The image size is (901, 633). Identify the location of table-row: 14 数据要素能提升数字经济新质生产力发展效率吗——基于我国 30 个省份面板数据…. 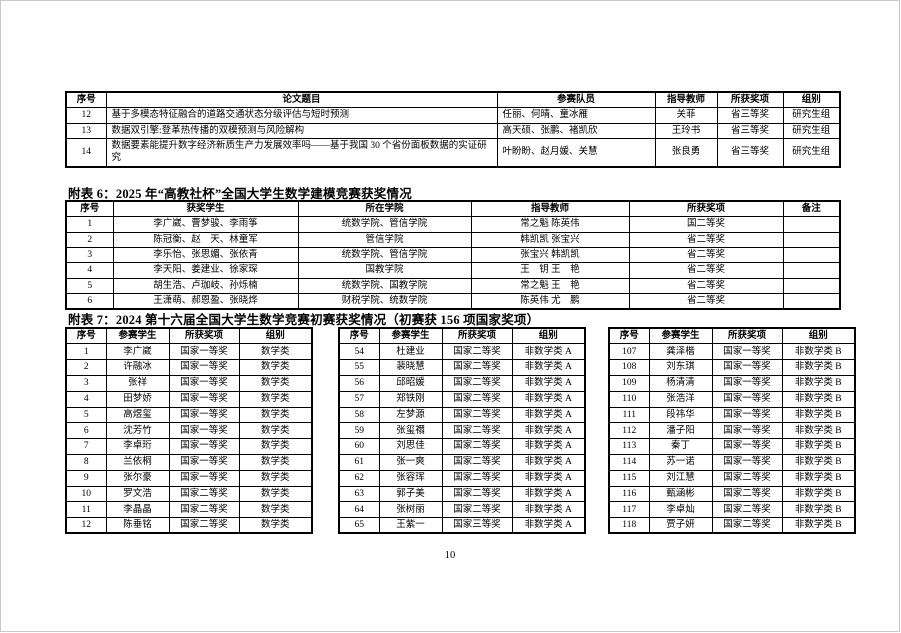
(453, 153).